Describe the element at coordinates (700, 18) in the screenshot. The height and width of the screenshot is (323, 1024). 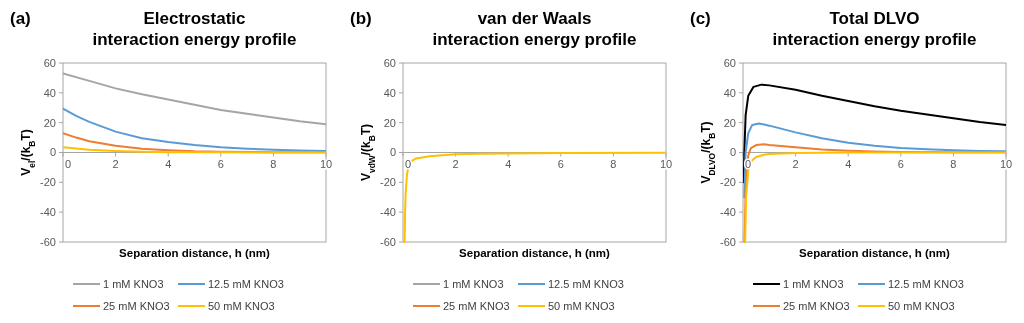
I see `text: (c)` at that location.